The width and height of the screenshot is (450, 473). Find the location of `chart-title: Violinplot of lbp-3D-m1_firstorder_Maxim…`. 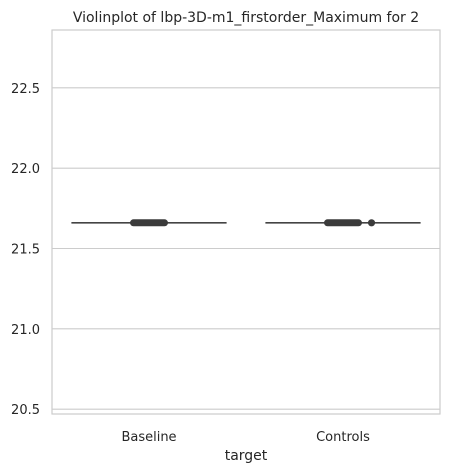

chart-title: Violinplot of lbp-3D-m1_firstorder_Maxim… is located at coordinates (246, 18).